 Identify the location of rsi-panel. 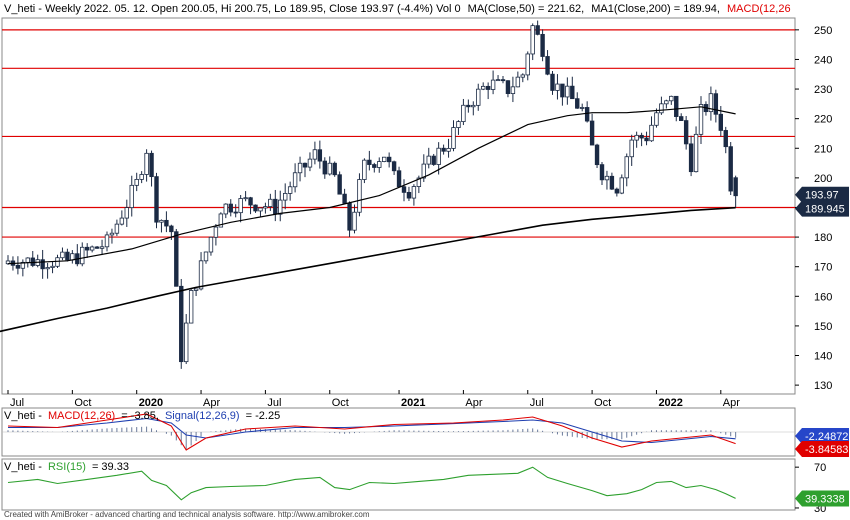
(371, 483).